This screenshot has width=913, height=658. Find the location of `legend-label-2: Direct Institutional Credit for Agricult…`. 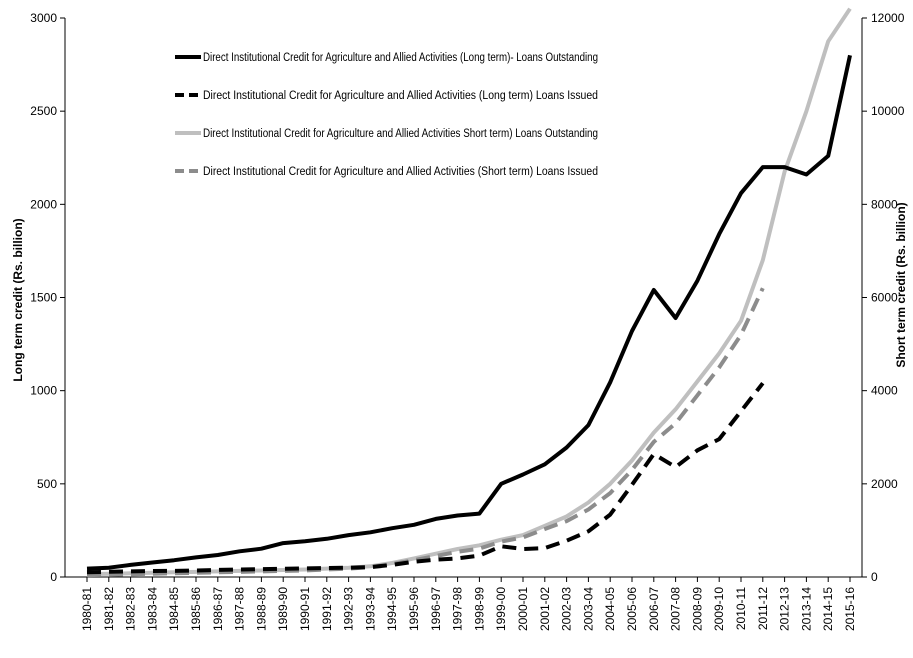

legend-label-2: Direct Institutional Credit for Agricult… is located at coordinates (400, 96).